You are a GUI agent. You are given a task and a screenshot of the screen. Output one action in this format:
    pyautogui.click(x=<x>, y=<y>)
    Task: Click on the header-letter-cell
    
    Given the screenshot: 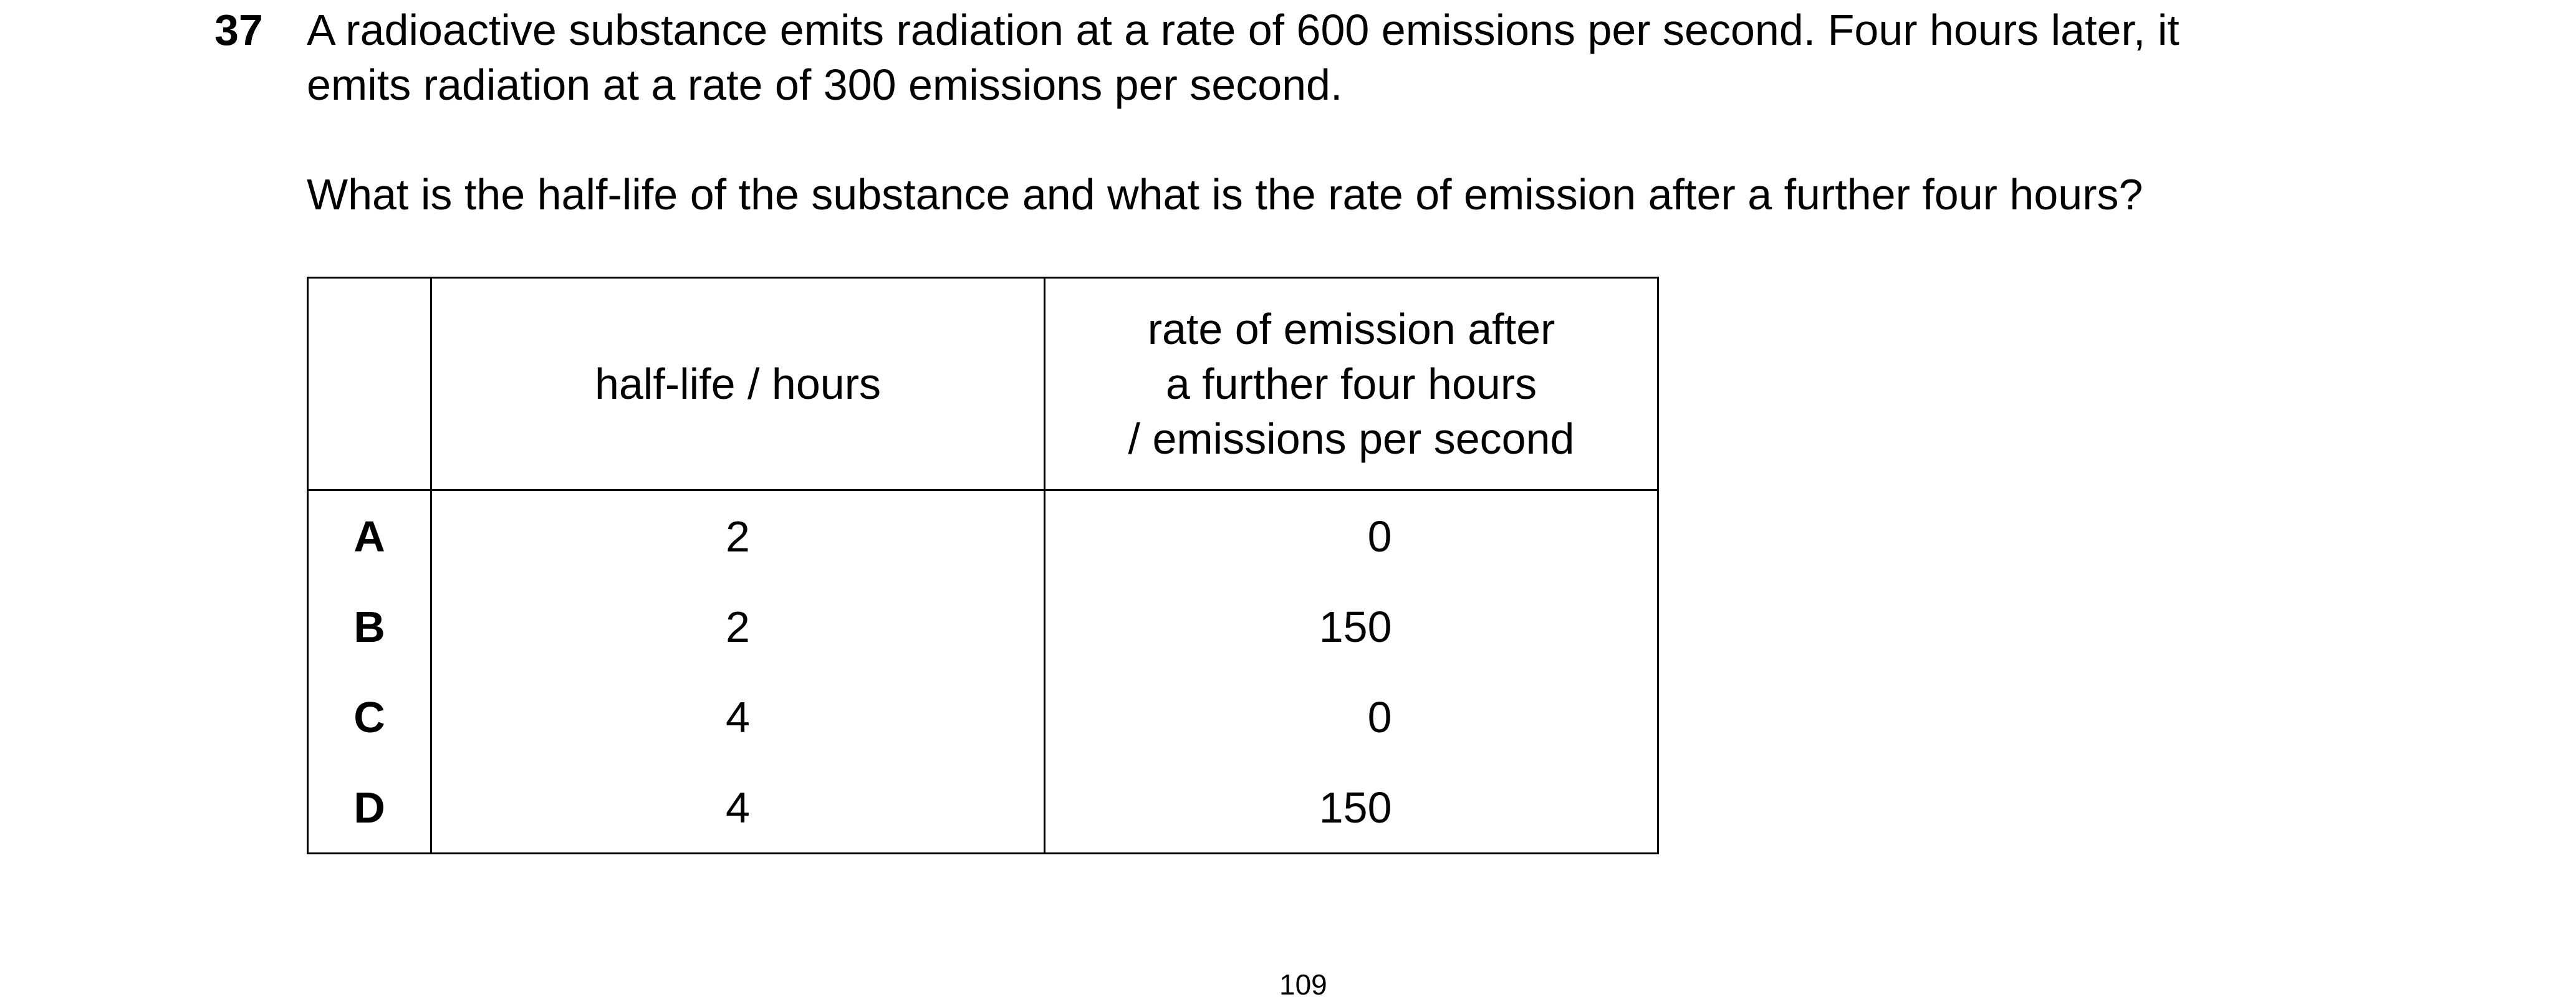 What is the action you would take?
    pyautogui.click(x=369, y=384)
    